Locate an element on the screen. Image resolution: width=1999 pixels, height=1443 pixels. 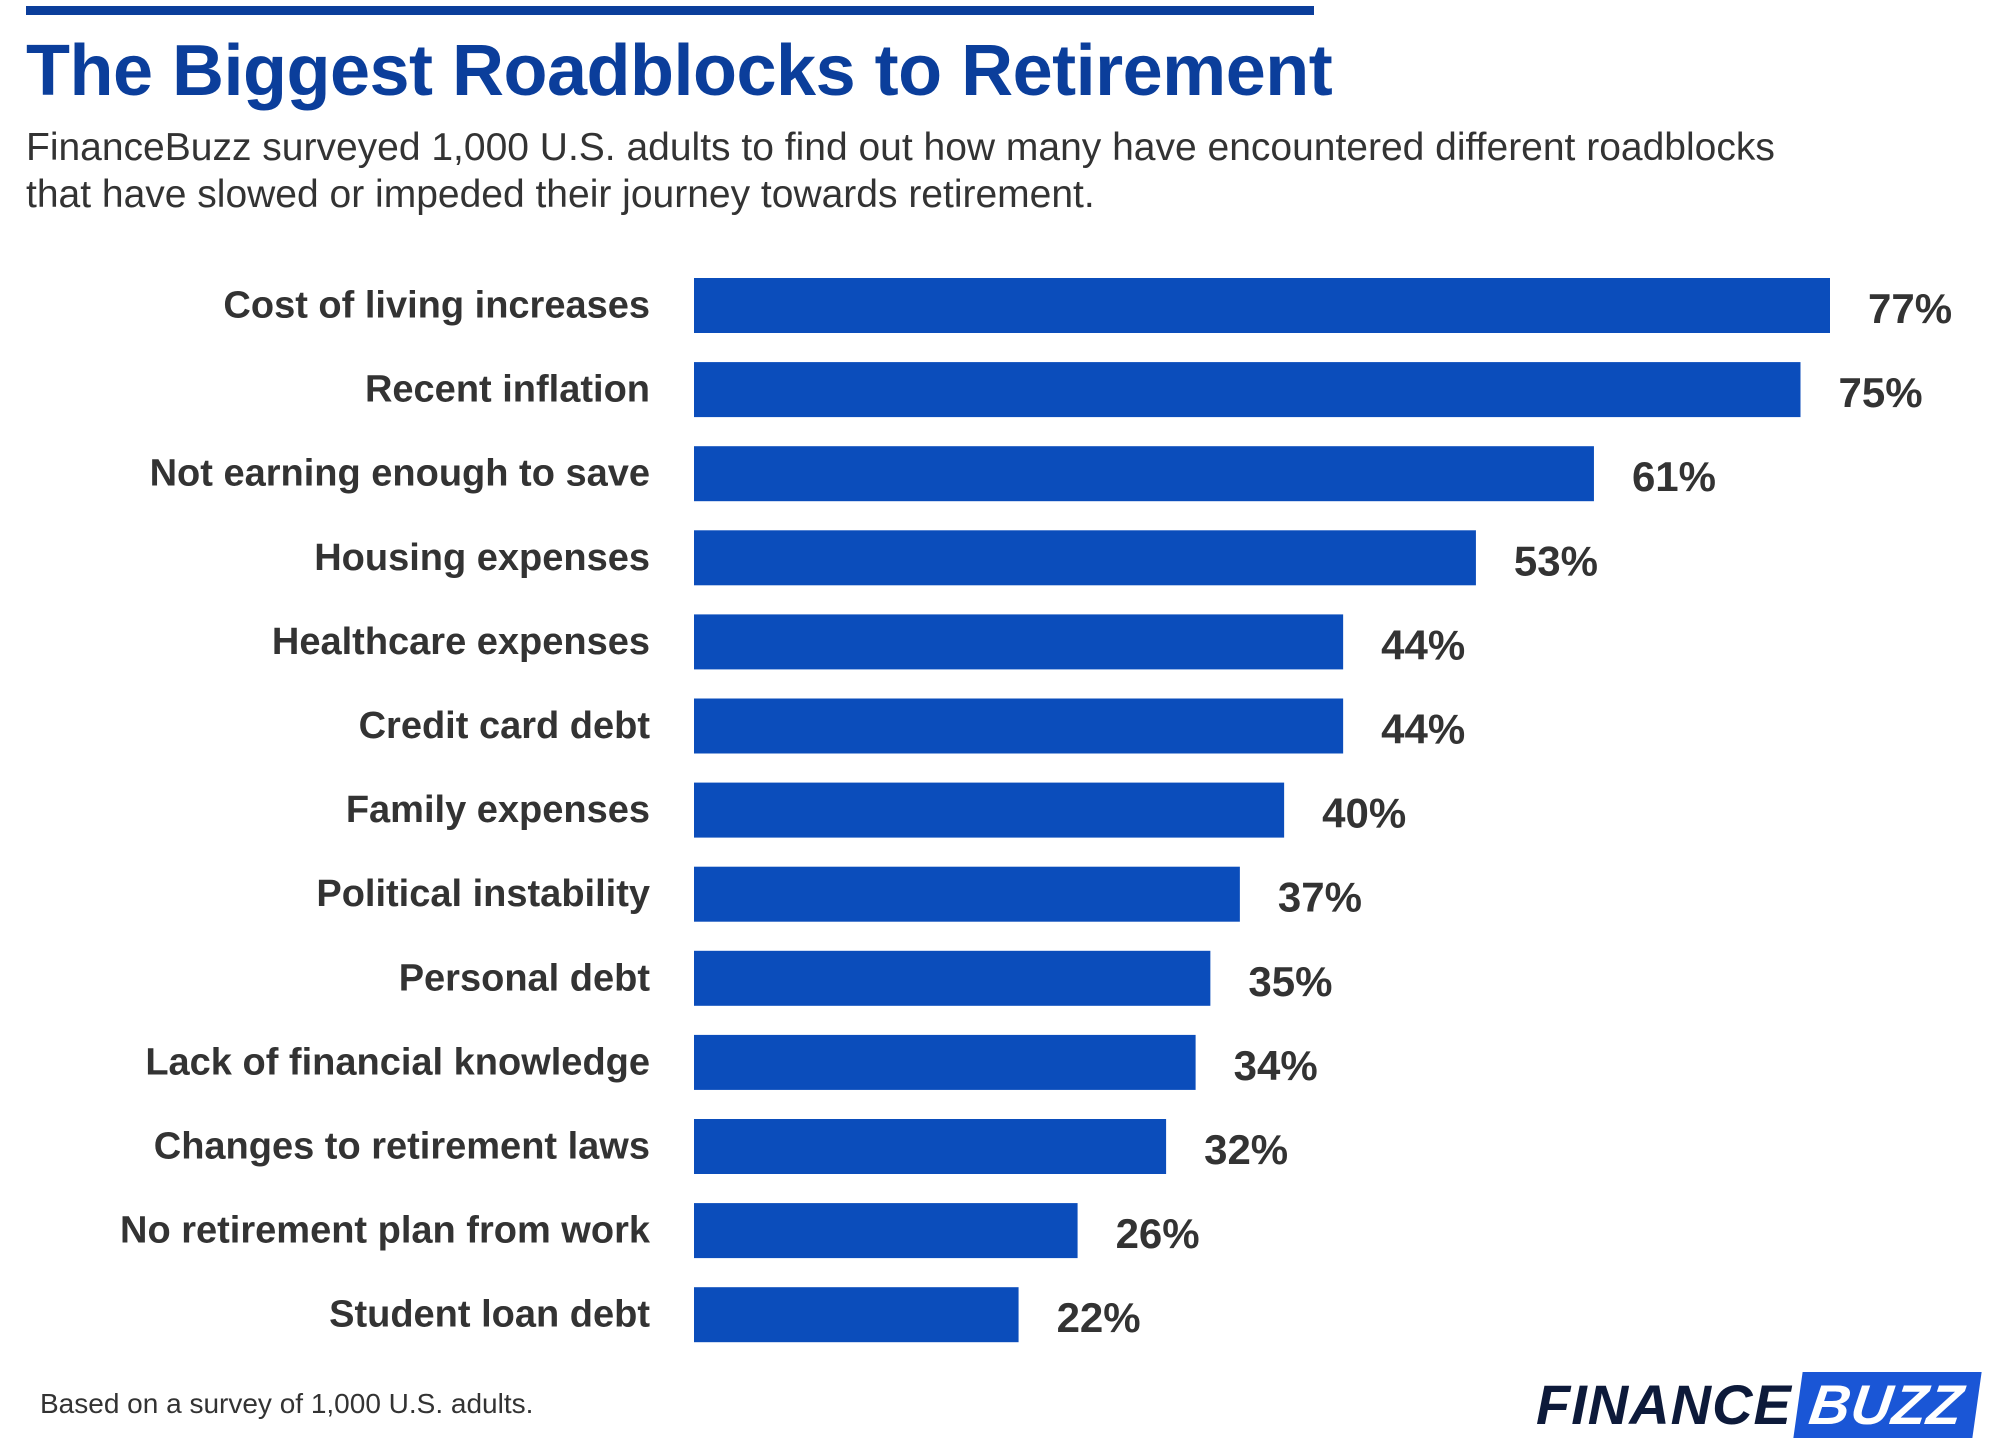
value-label: 53% is located at coordinates (1556, 560).